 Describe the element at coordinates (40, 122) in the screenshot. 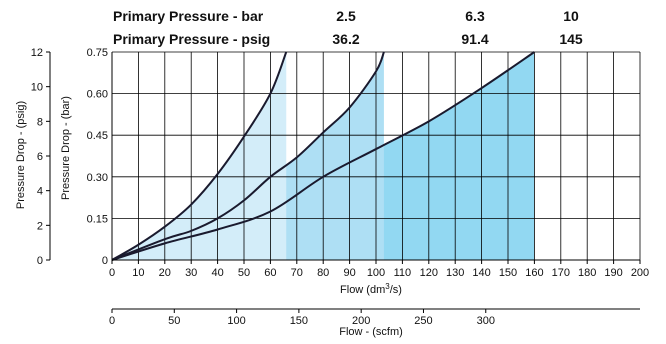

I see `y2-tick-label-8: 8` at that location.